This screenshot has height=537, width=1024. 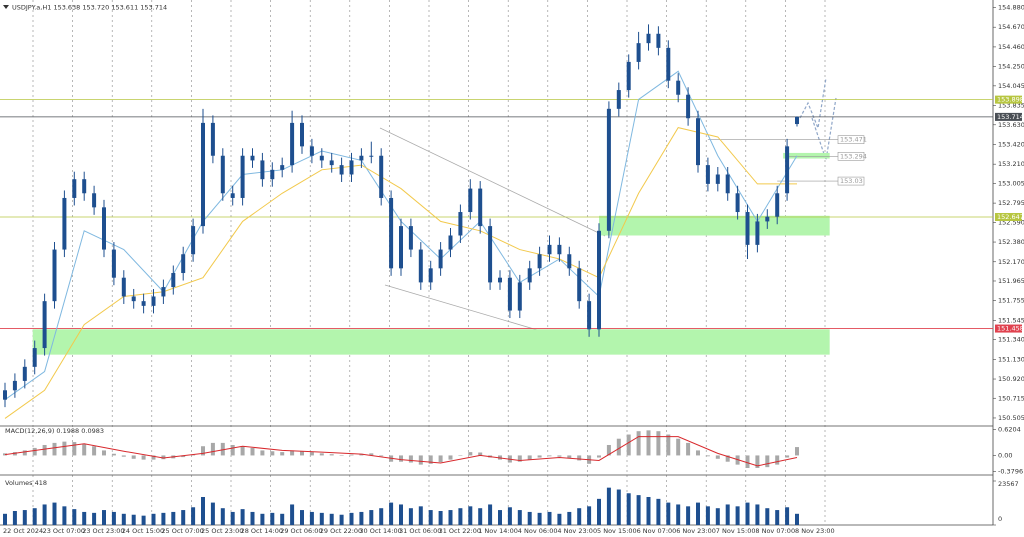 What do you see at coordinates (1011, 106) in the screenshot?
I see `y-tick-label: 153.835` at bounding box center [1011, 106].